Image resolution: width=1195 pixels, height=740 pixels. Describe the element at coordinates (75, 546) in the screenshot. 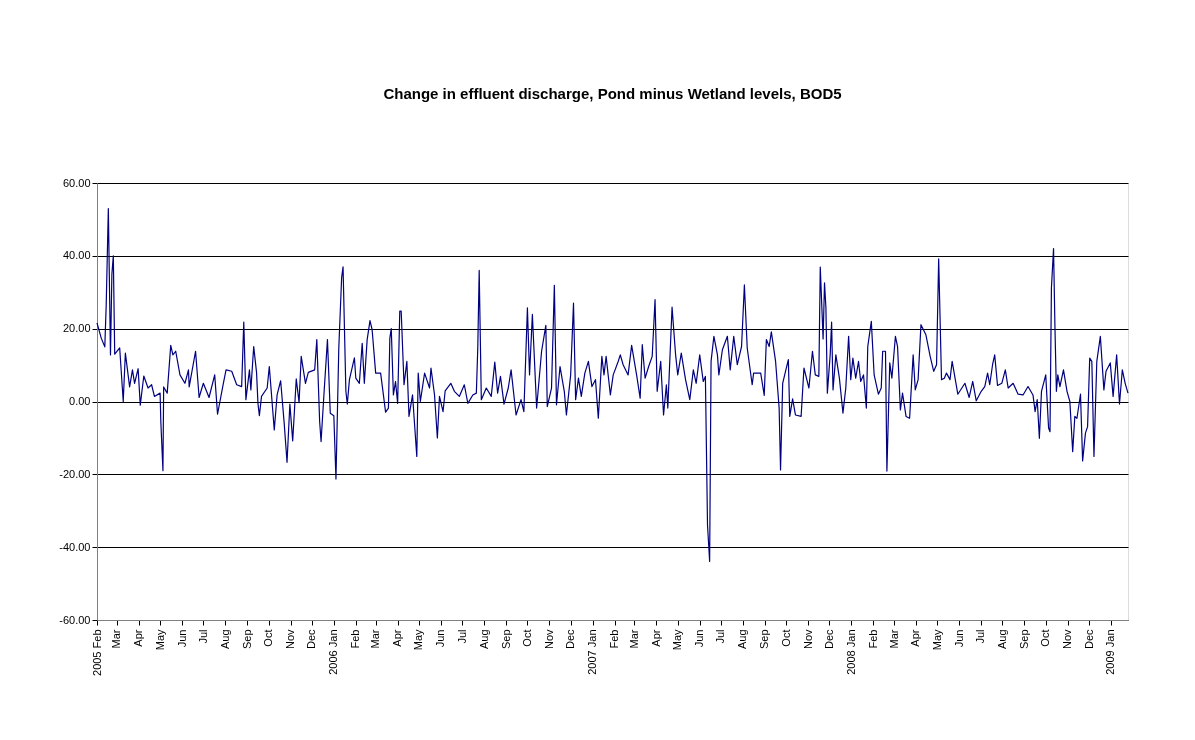

I see `y-tick-label: -40.00` at that location.